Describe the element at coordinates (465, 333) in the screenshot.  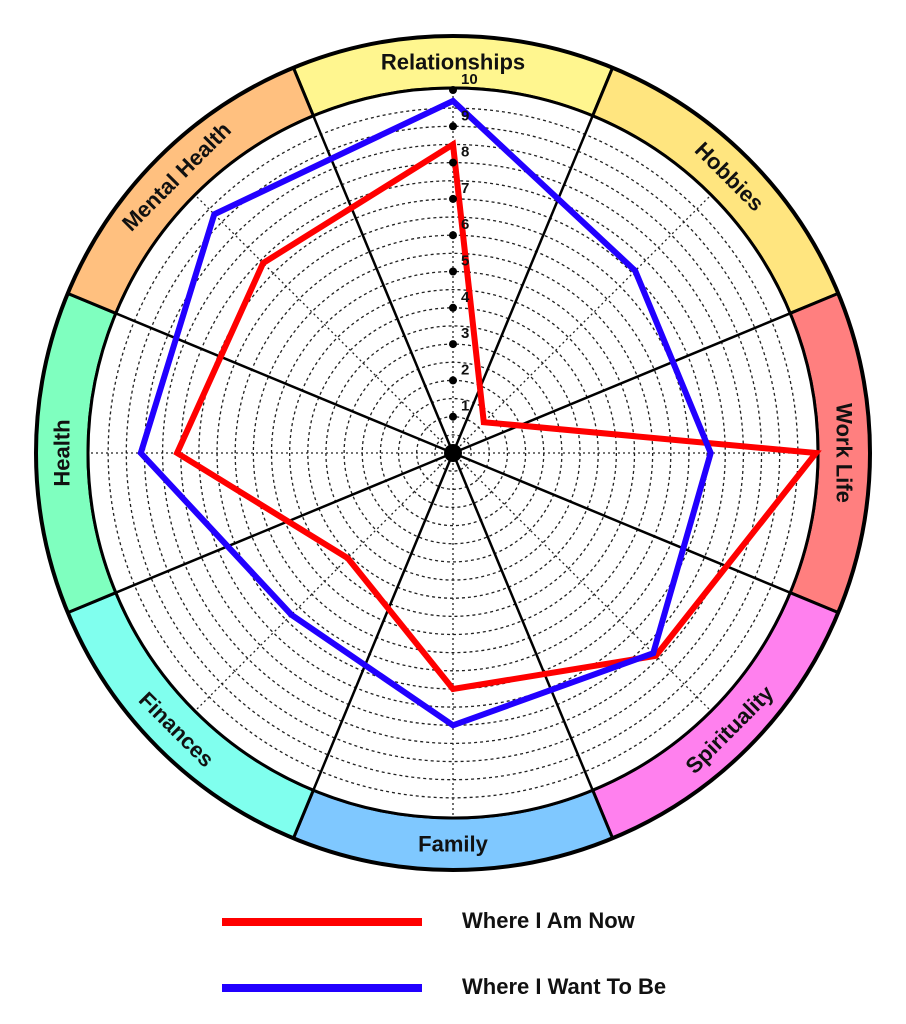
I see `tick-label-3: 3` at that location.